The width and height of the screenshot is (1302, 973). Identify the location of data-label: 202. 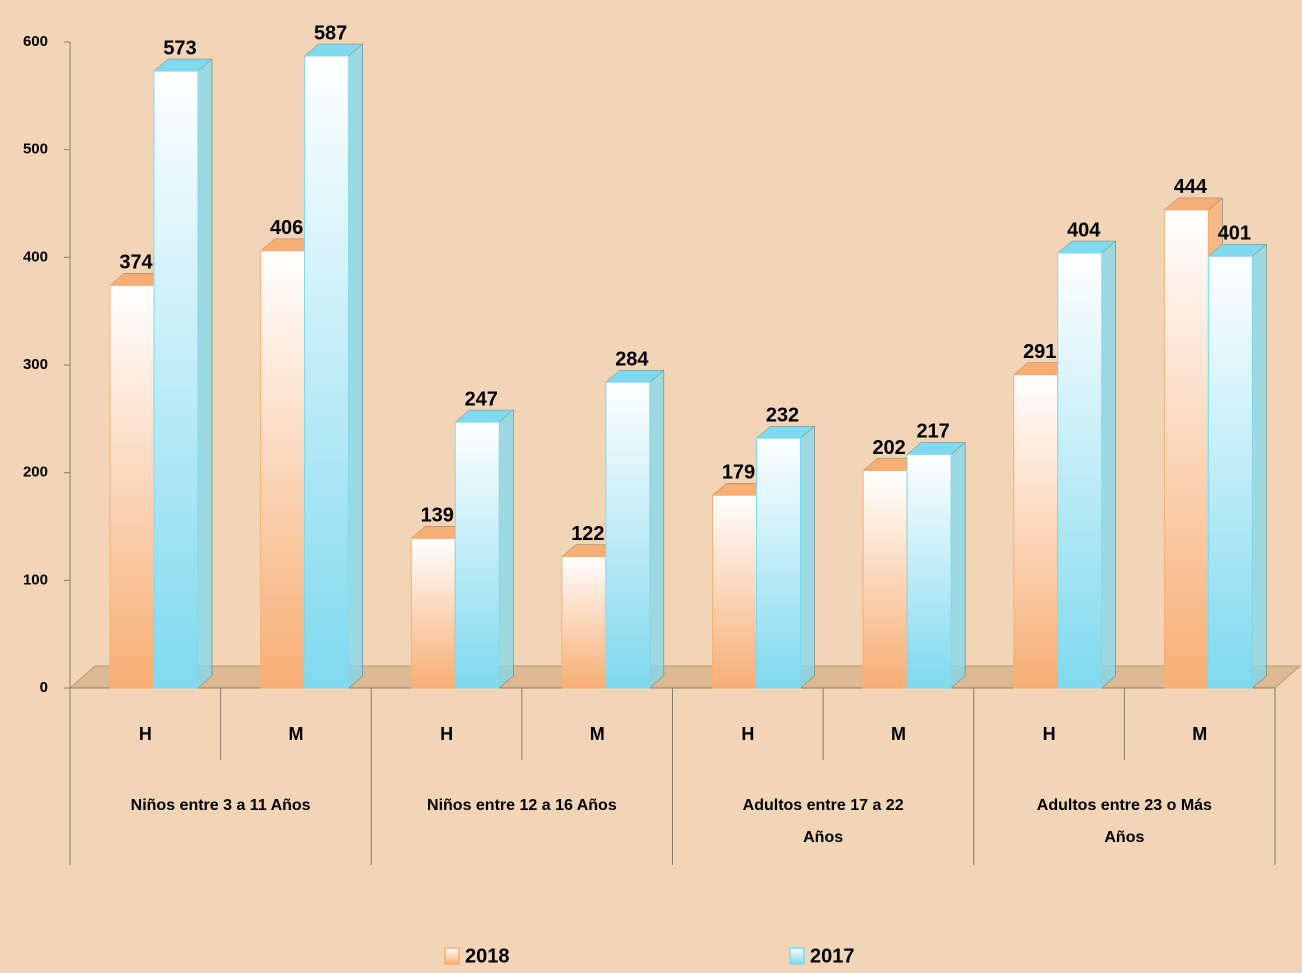
(888, 448).